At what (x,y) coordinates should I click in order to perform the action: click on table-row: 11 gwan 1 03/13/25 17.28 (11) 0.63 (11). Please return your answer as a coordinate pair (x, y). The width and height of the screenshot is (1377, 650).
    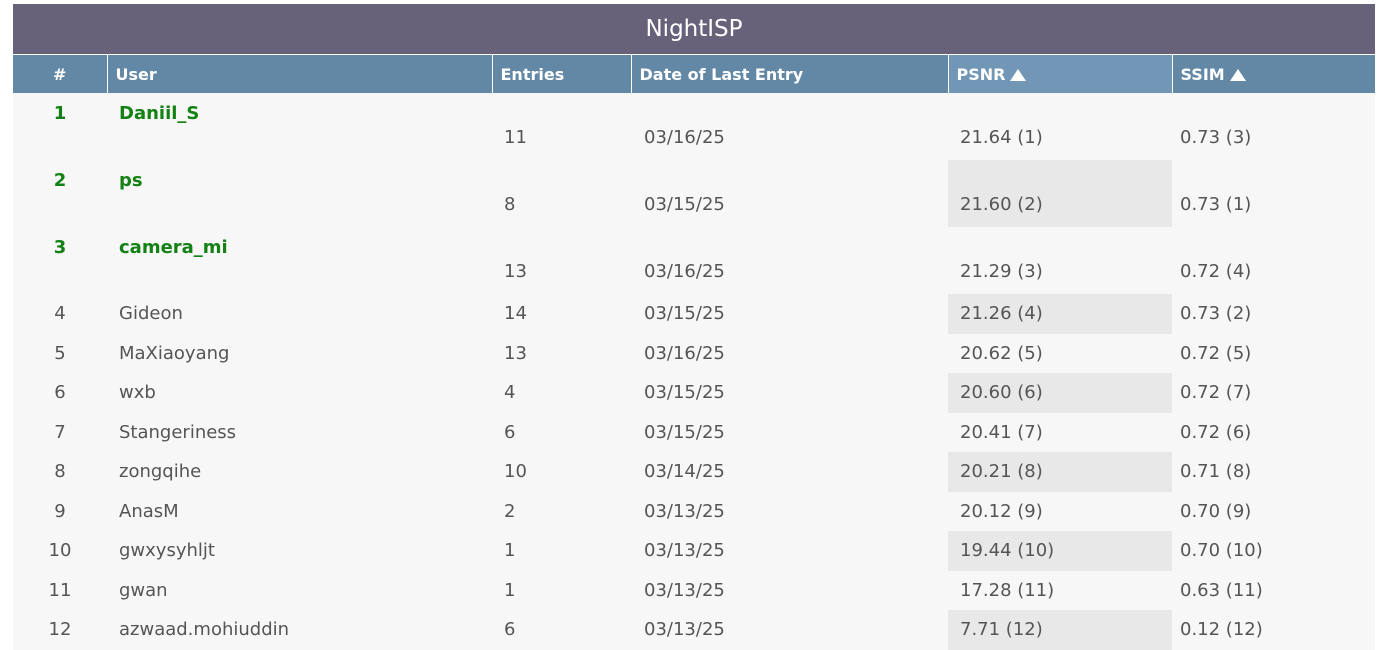
    Looking at the image, I should click on (694, 591).